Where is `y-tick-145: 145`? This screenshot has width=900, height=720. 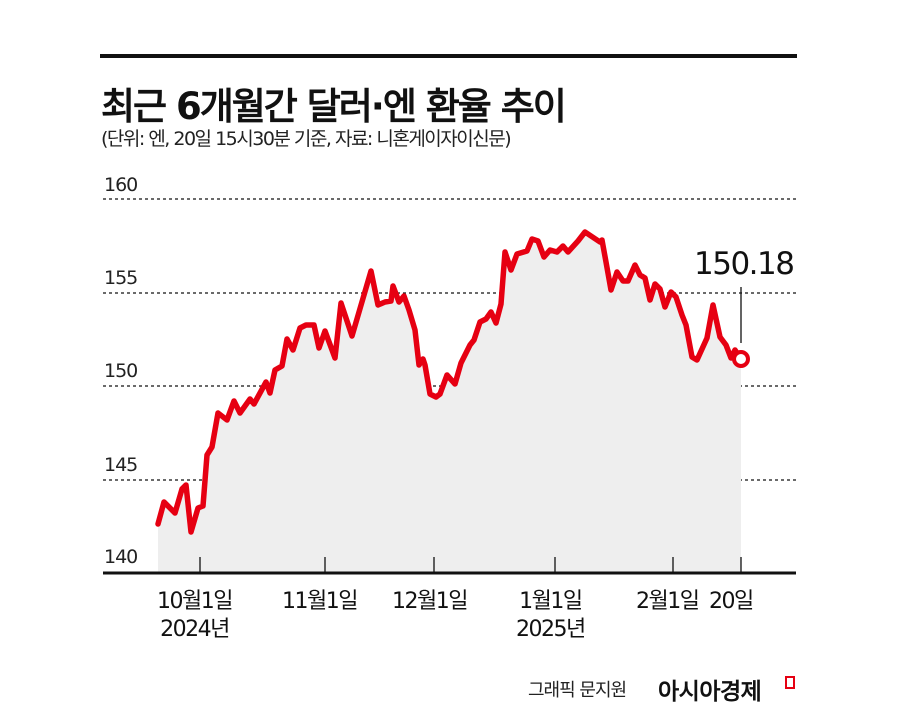 y-tick-145: 145 is located at coordinates (121, 465).